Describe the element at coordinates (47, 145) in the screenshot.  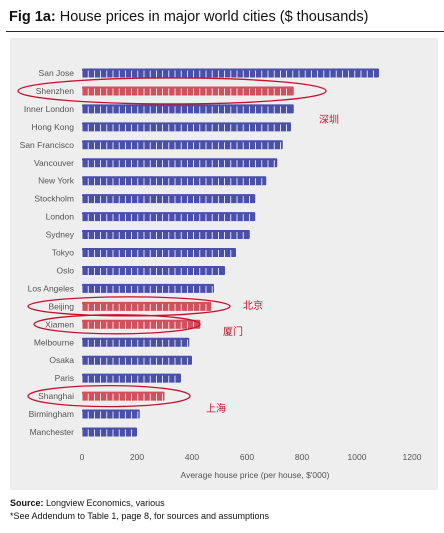
I see `city-label-san-francisco: San Francisco` at that location.